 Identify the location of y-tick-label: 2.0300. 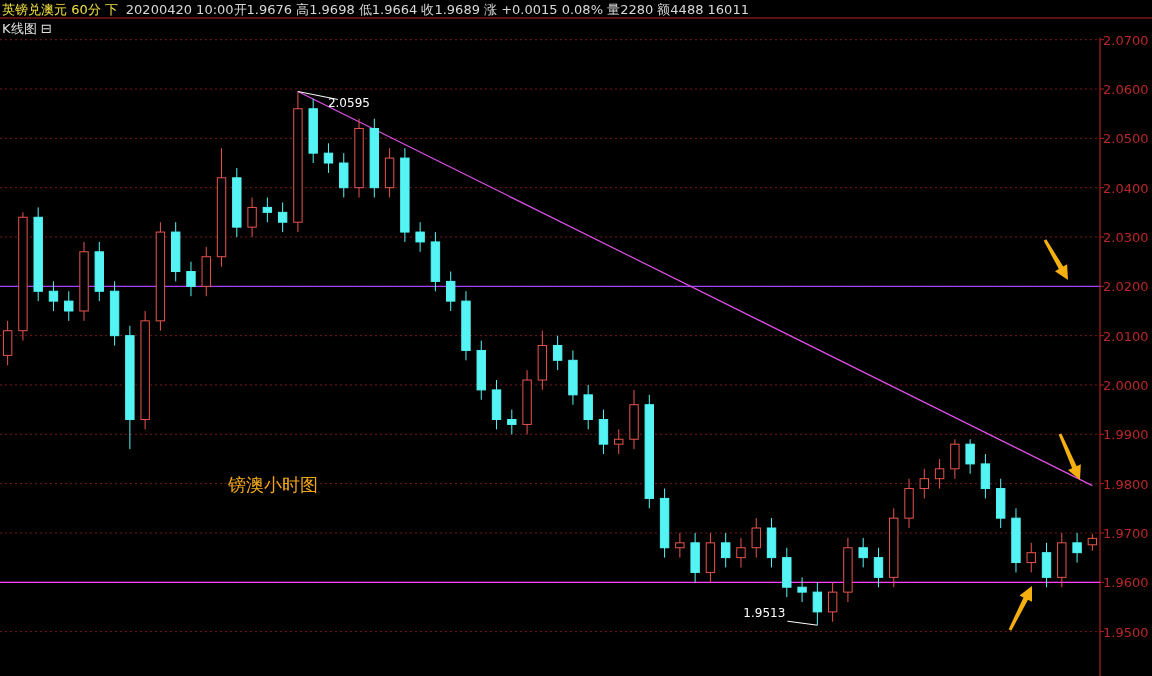
(1126, 237).